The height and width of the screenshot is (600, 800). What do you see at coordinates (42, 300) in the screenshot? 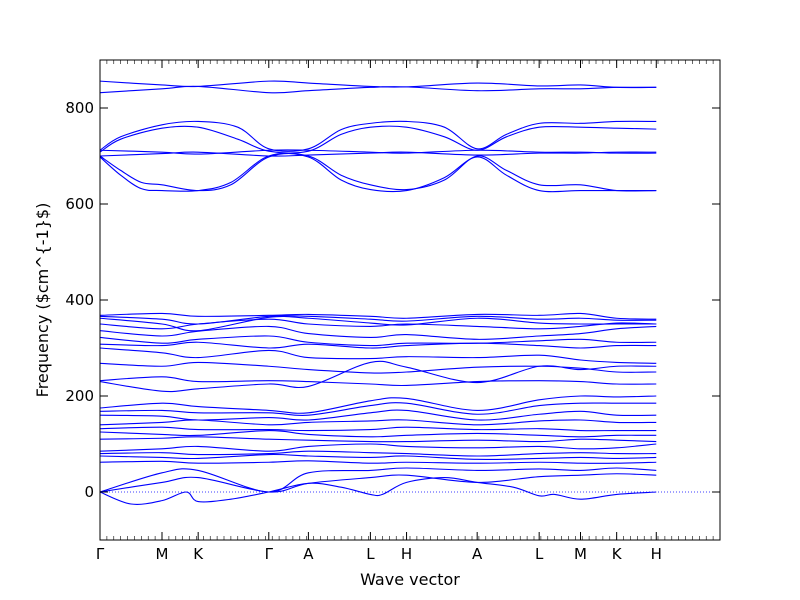
I see `y-axis-title: Frequency ($cm^{-1}$)` at bounding box center [42, 300].